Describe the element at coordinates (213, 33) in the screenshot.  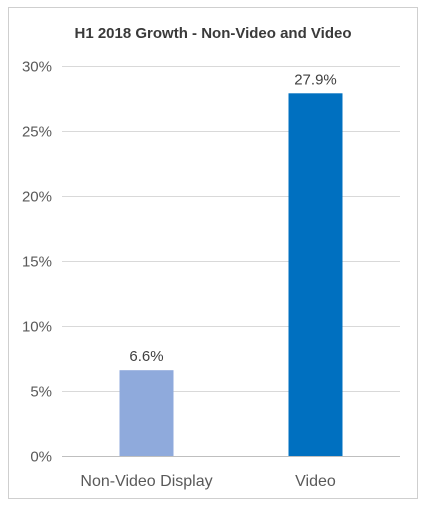
I see `chart-title: H1 2018 Growth - Non-Video and Video` at that location.